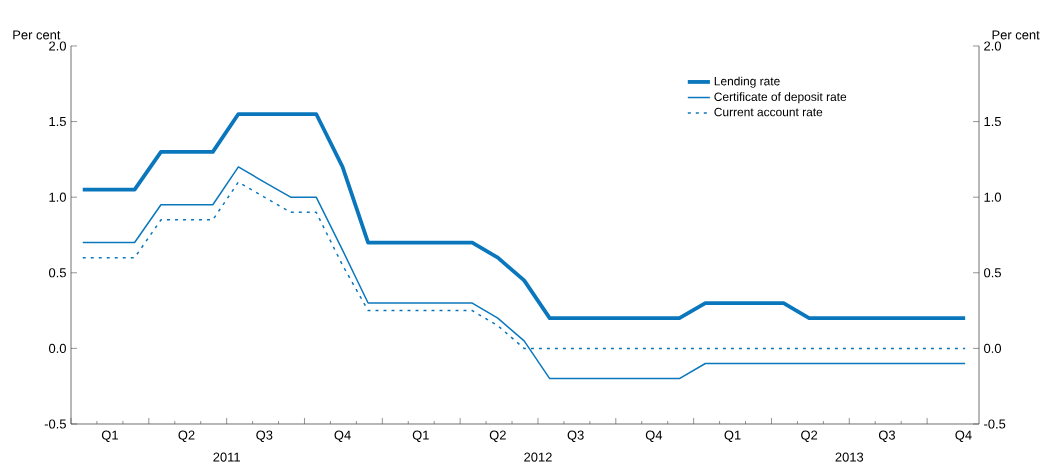 This screenshot has height=467, width=1048. Describe the element at coordinates (780, 98) in the screenshot. I see `legend-label: Certificate of deposit rate` at that location.